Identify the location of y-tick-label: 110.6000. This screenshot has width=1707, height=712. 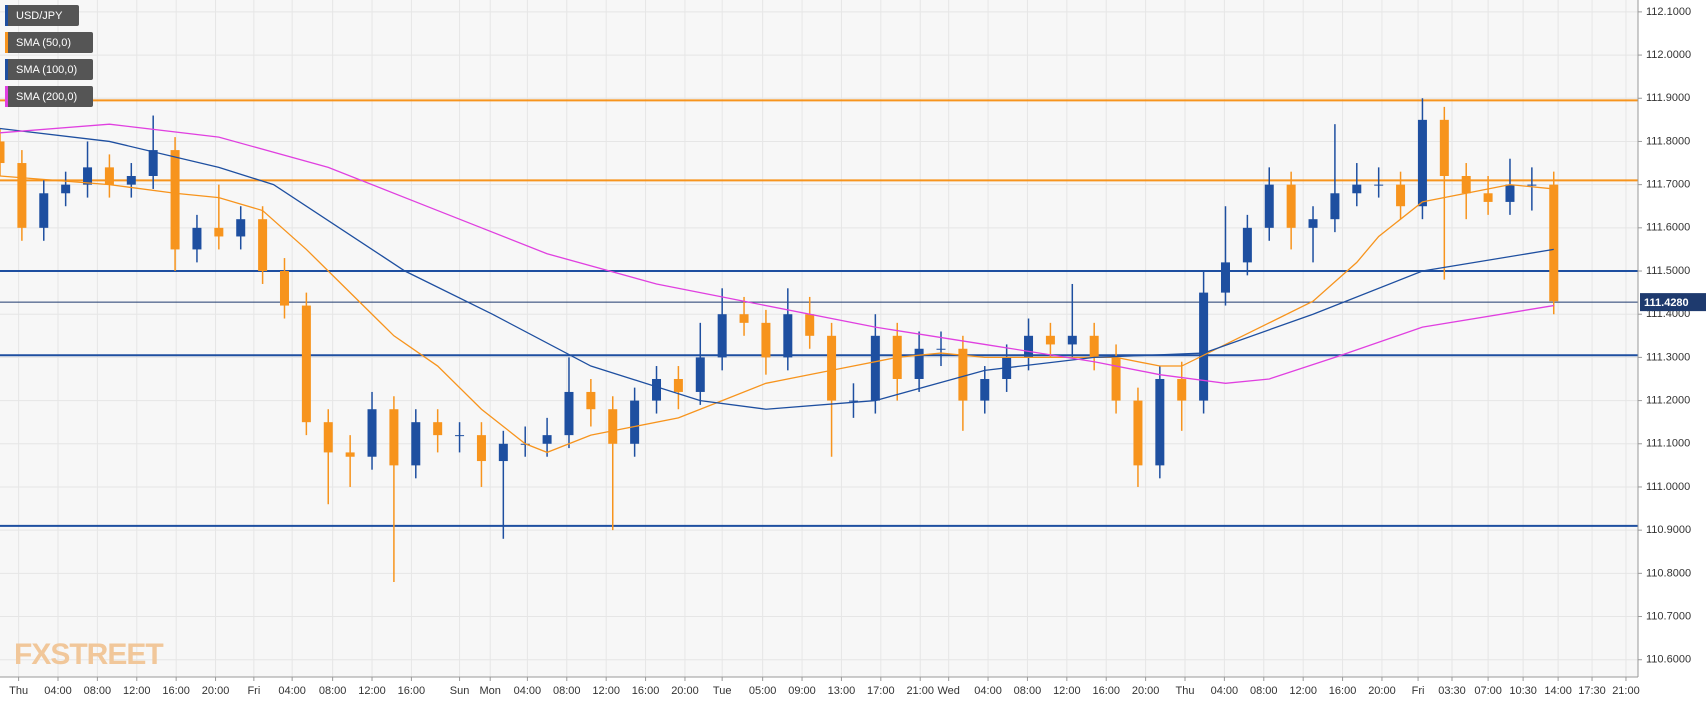
(1668, 660).